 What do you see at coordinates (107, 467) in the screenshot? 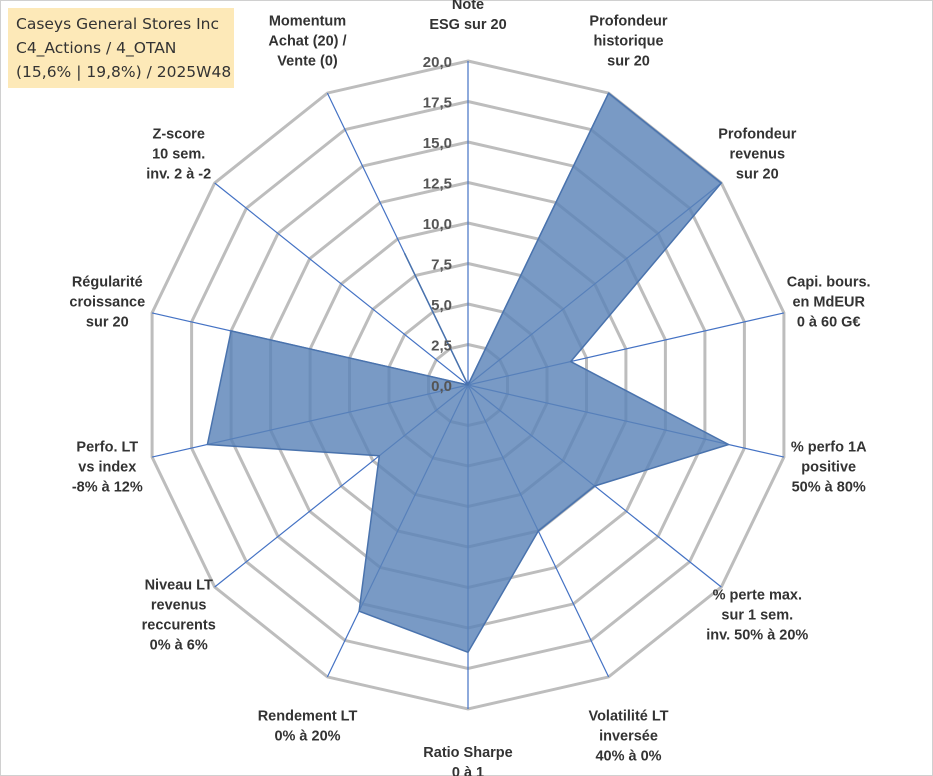
I see `axis-label-11: Perfo. LT vs index -8% à 12%` at bounding box center [107, 467].